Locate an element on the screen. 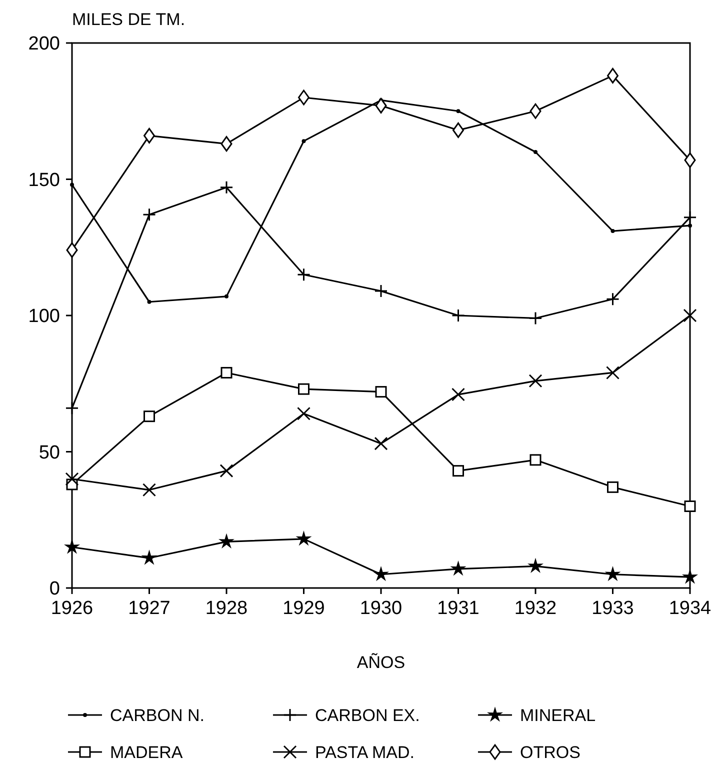 This screenshot has height=781, width=723. x-tick-label: 1928 is located at coordinates (226, 608).